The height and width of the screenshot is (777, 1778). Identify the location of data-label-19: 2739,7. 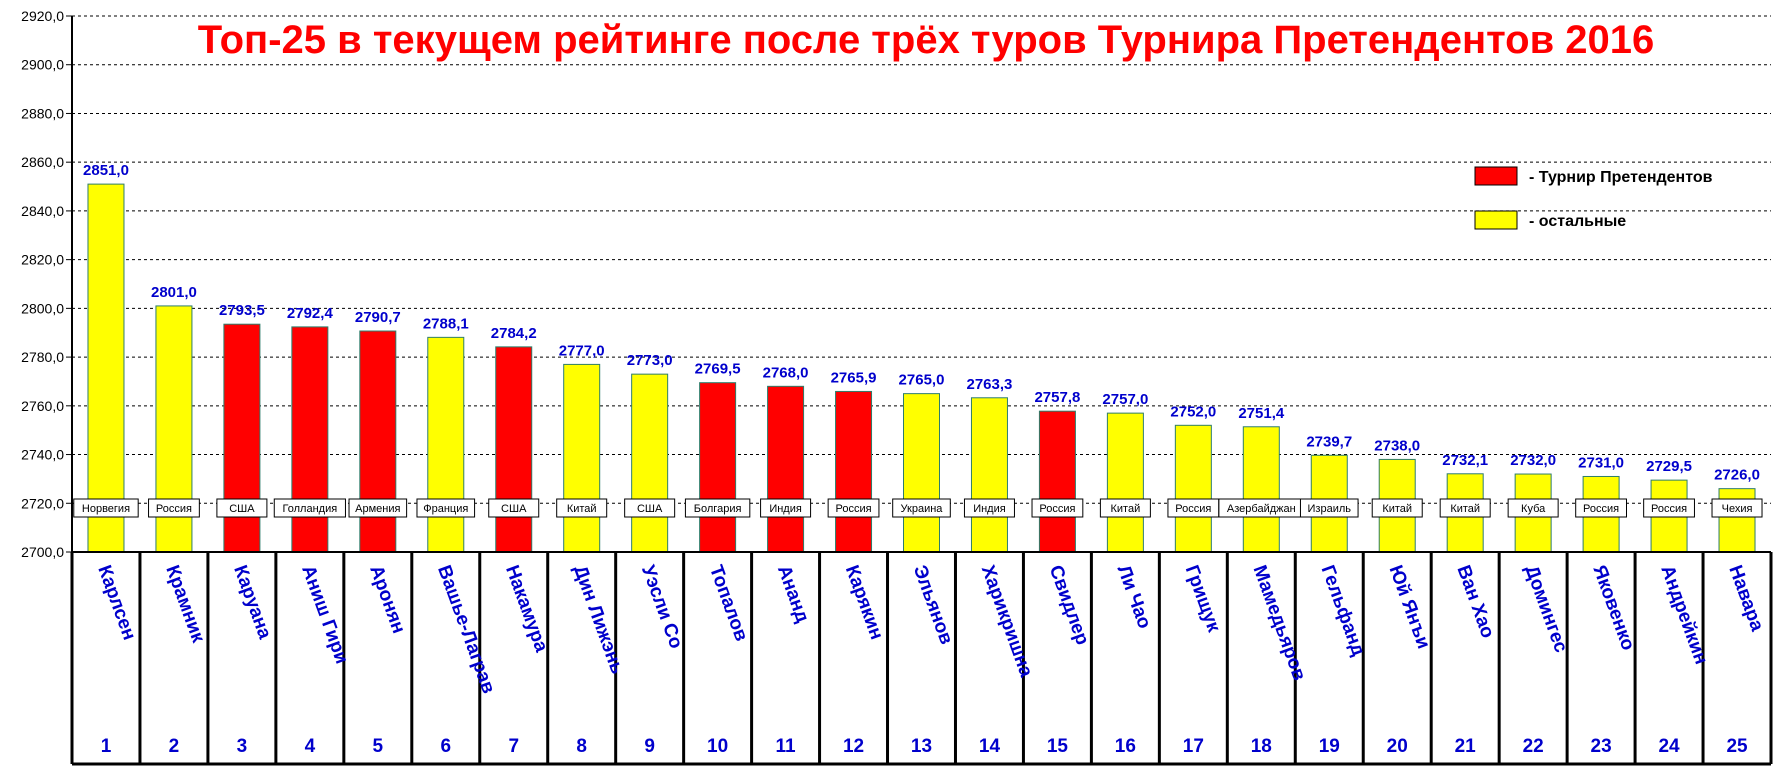
(1329, 441).